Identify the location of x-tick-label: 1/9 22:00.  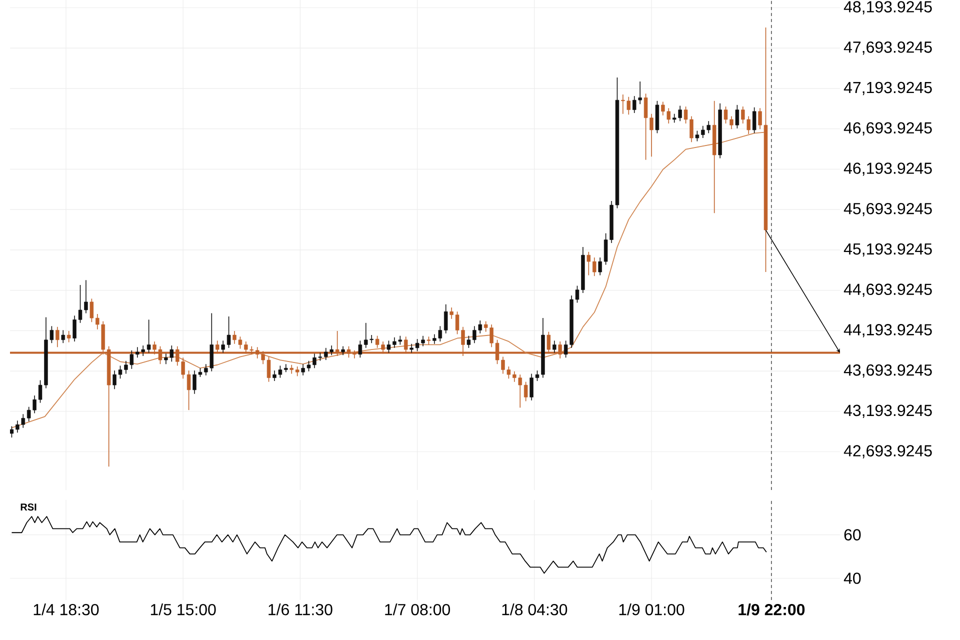
(771, 610).